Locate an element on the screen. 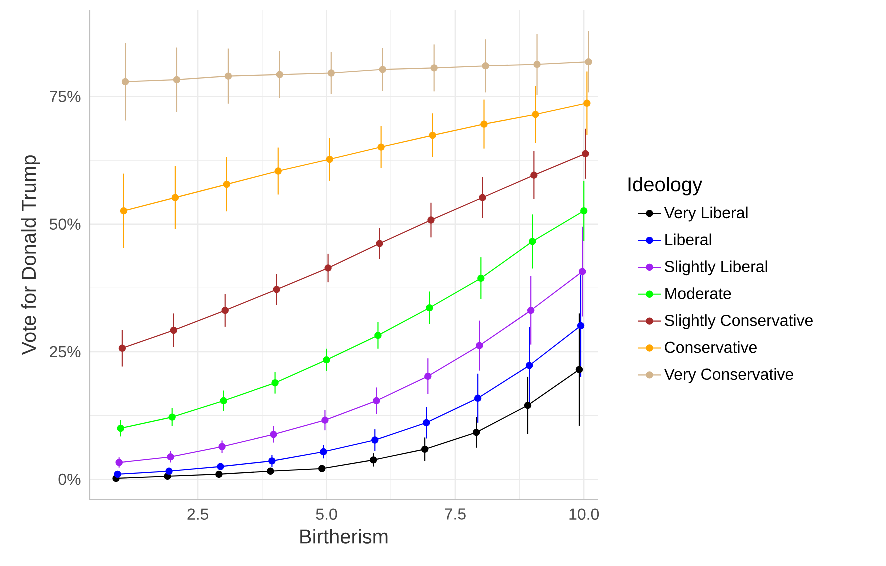 This screenshot has width=886, height=566. y-axis-title: Vote for Donald Trump is located at coordinates (30, 256).